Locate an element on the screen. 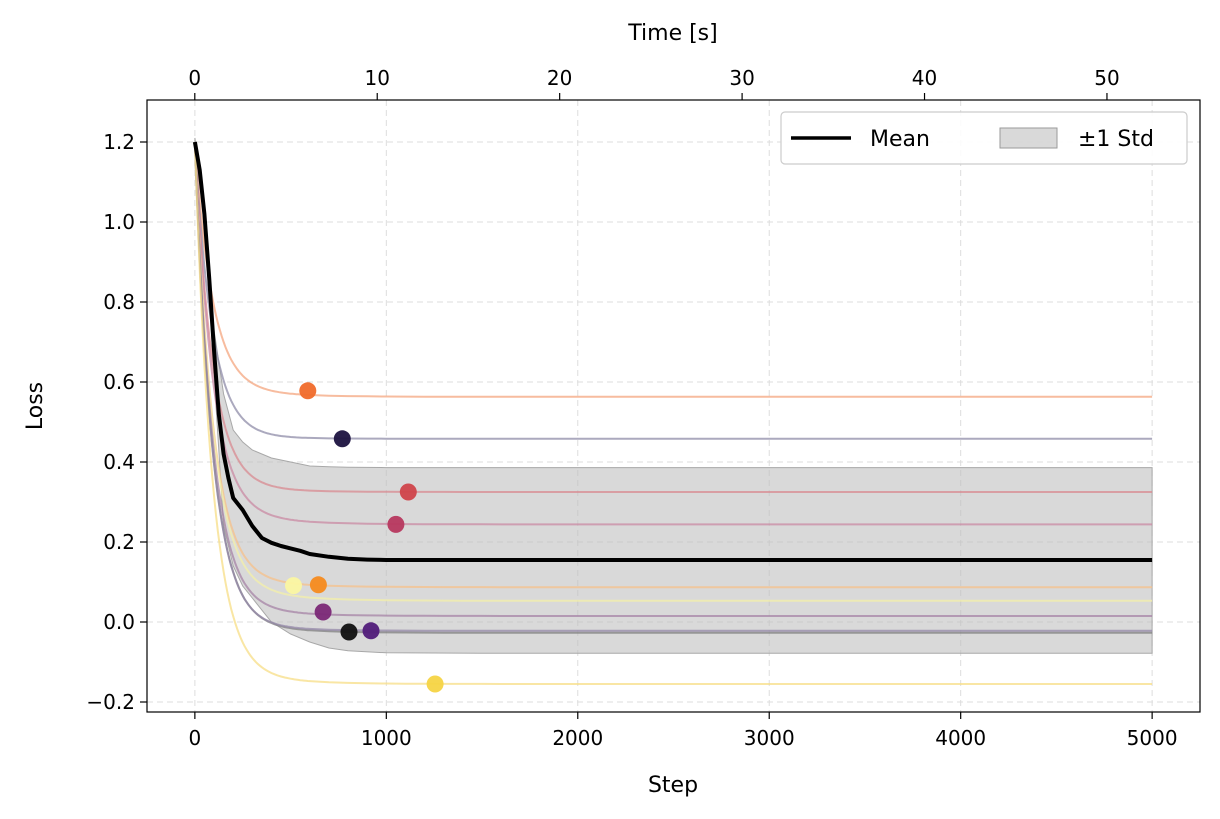 This screenshot has height=819, width=1220. legend: Mean ±1 Std is located at coordinates (984, 138).